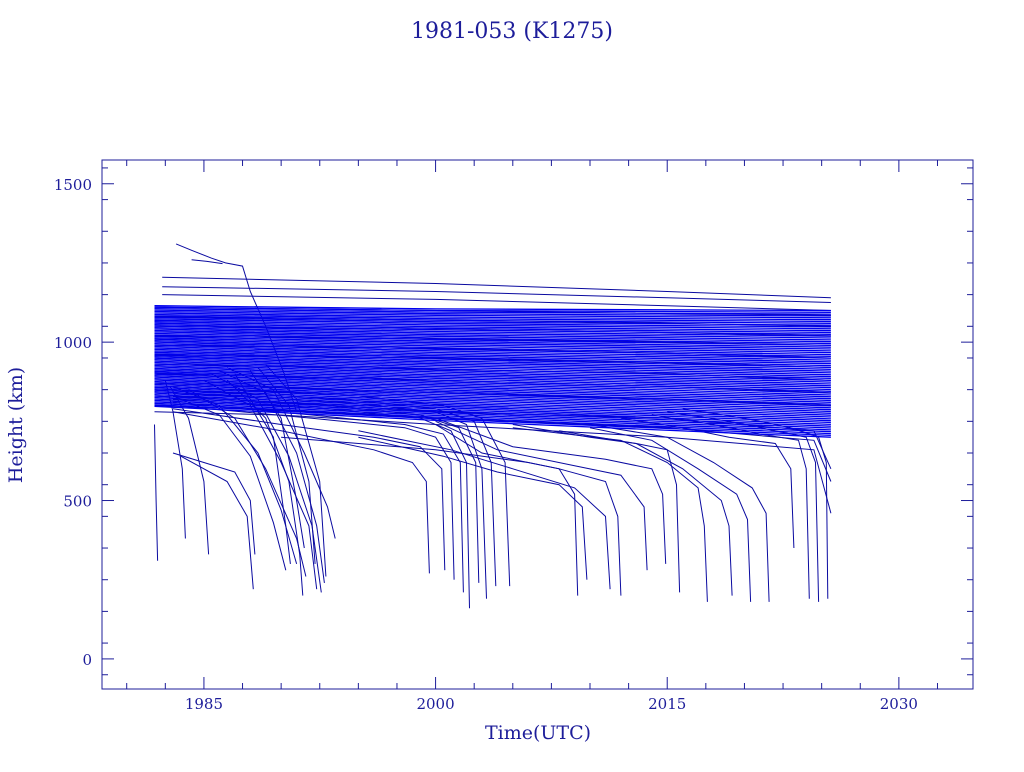 This screenshot has height=772, width=1024. What do you see at coordinates (16, 425) in the screenshot?
I see `y-axis-label: Height (km)` at bounding box center [16, 425].